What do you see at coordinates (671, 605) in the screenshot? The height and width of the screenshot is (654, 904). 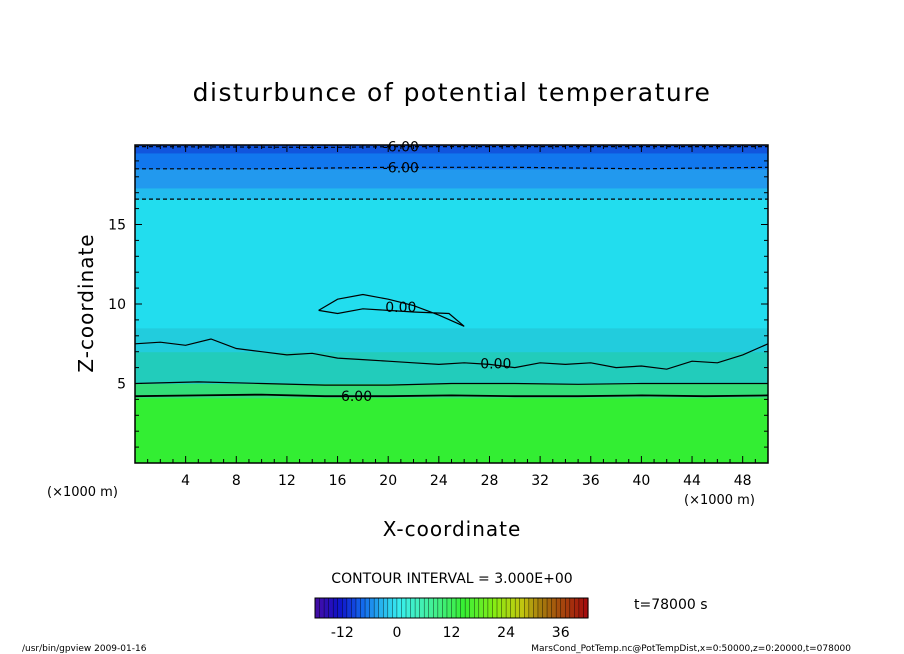 I see `time-label: t=78000 s` at bounding box center [671, 605].